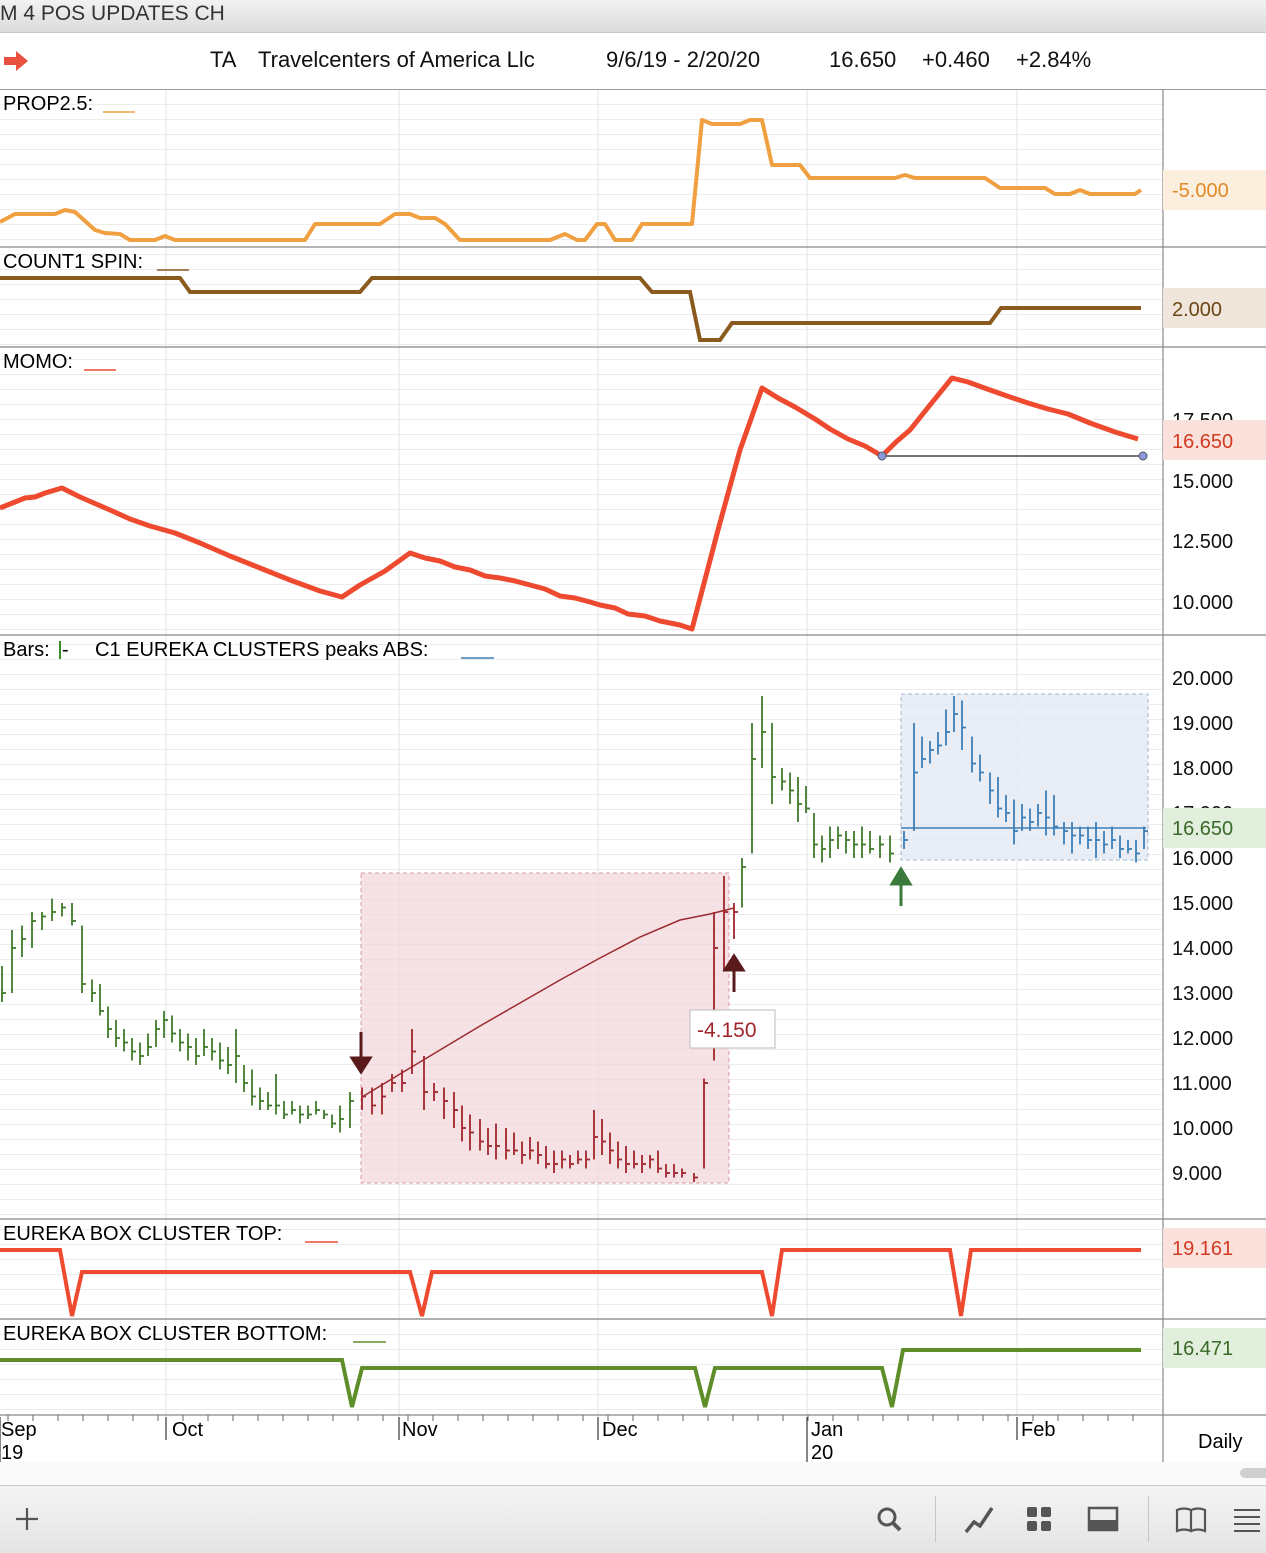 This screenshot has width=1266, height=1553. What do you see at coordinates (26, 650) in the screenshot?
I see `bars-label: Bars:` at bounding box center [26, 650].